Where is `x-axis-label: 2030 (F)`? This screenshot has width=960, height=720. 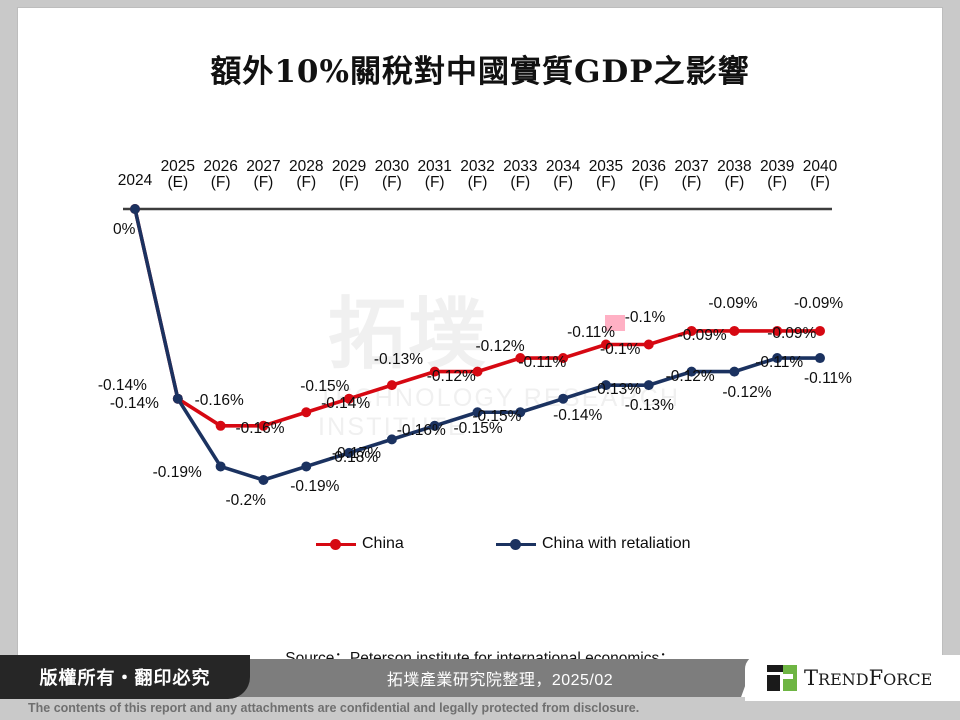 x-axis-label: 2030 (F) is located at coordinates (392, 175).